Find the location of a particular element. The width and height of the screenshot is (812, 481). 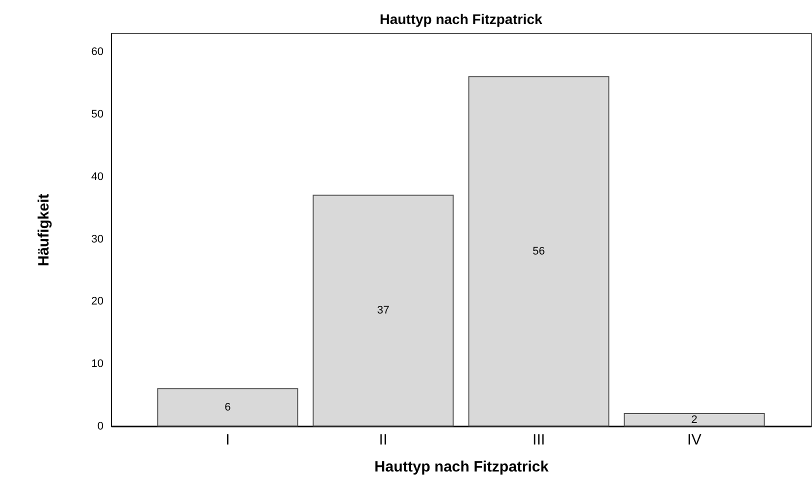

x-tick-label: III is located at coordinates (539, 440).